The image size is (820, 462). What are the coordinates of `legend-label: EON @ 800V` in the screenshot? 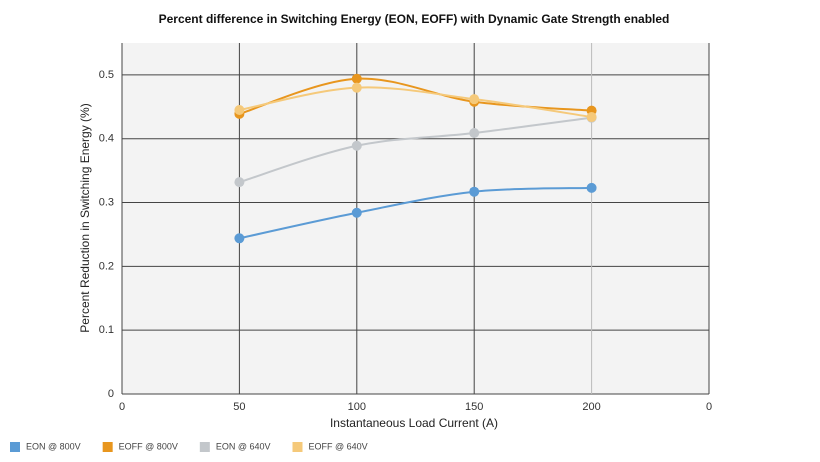 It's located at (53, 446).